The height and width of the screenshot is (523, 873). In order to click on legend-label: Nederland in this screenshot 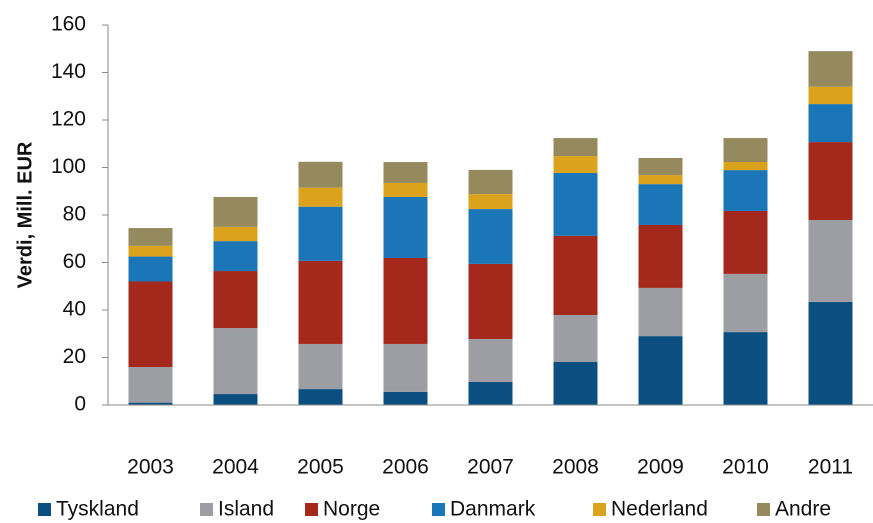, I will do `click(659, 509)`.